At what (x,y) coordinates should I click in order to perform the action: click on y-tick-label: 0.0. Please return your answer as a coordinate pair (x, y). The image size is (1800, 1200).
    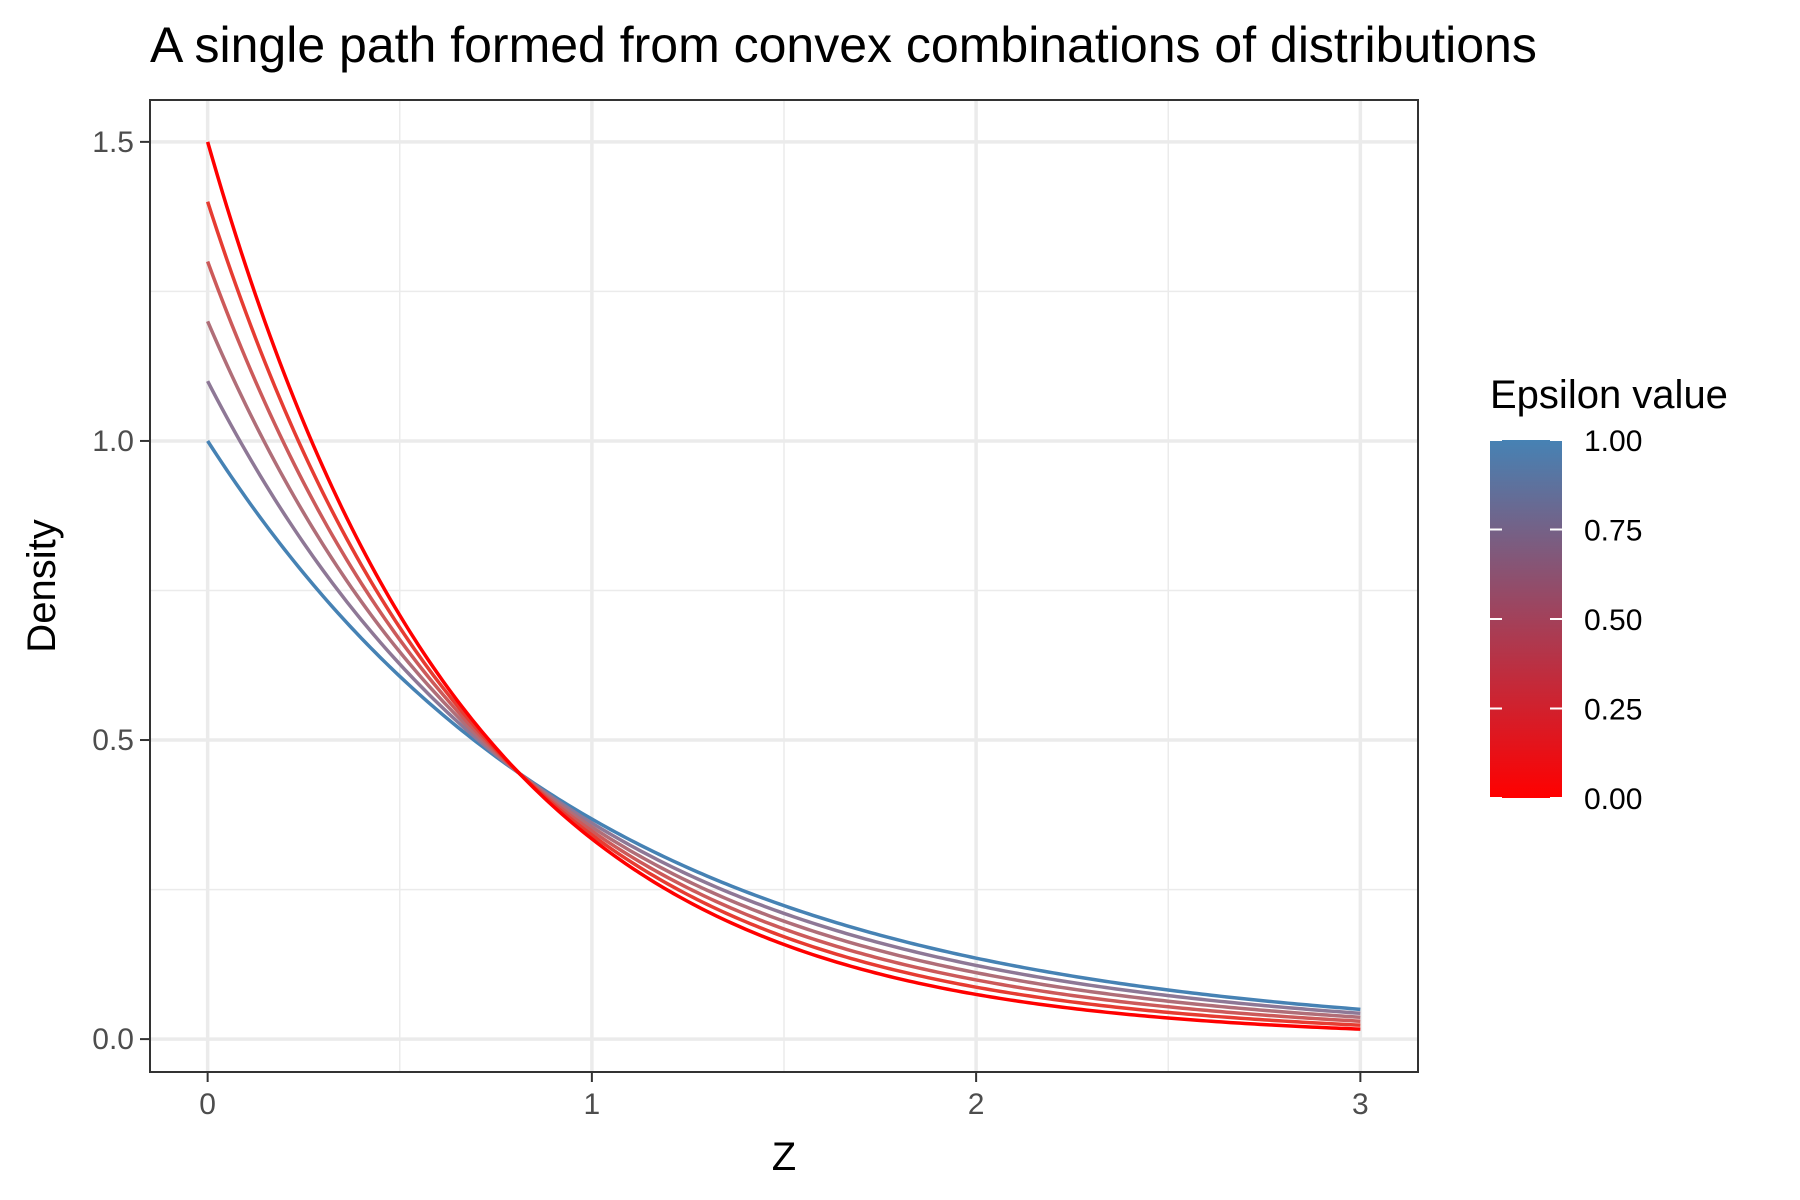
    Looking at the image, I should click on (113, 1039).